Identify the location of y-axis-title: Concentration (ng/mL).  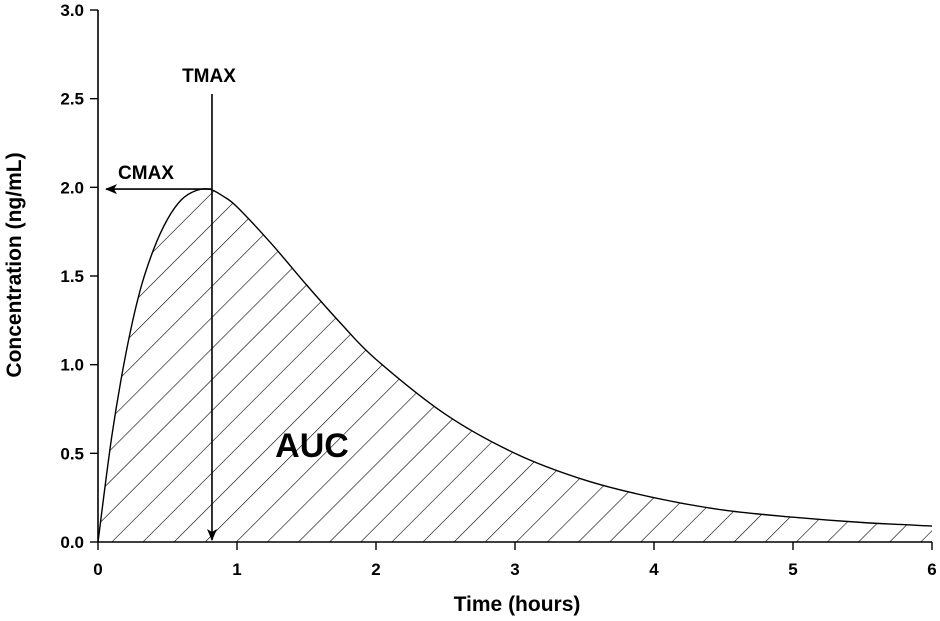
(14, 264).